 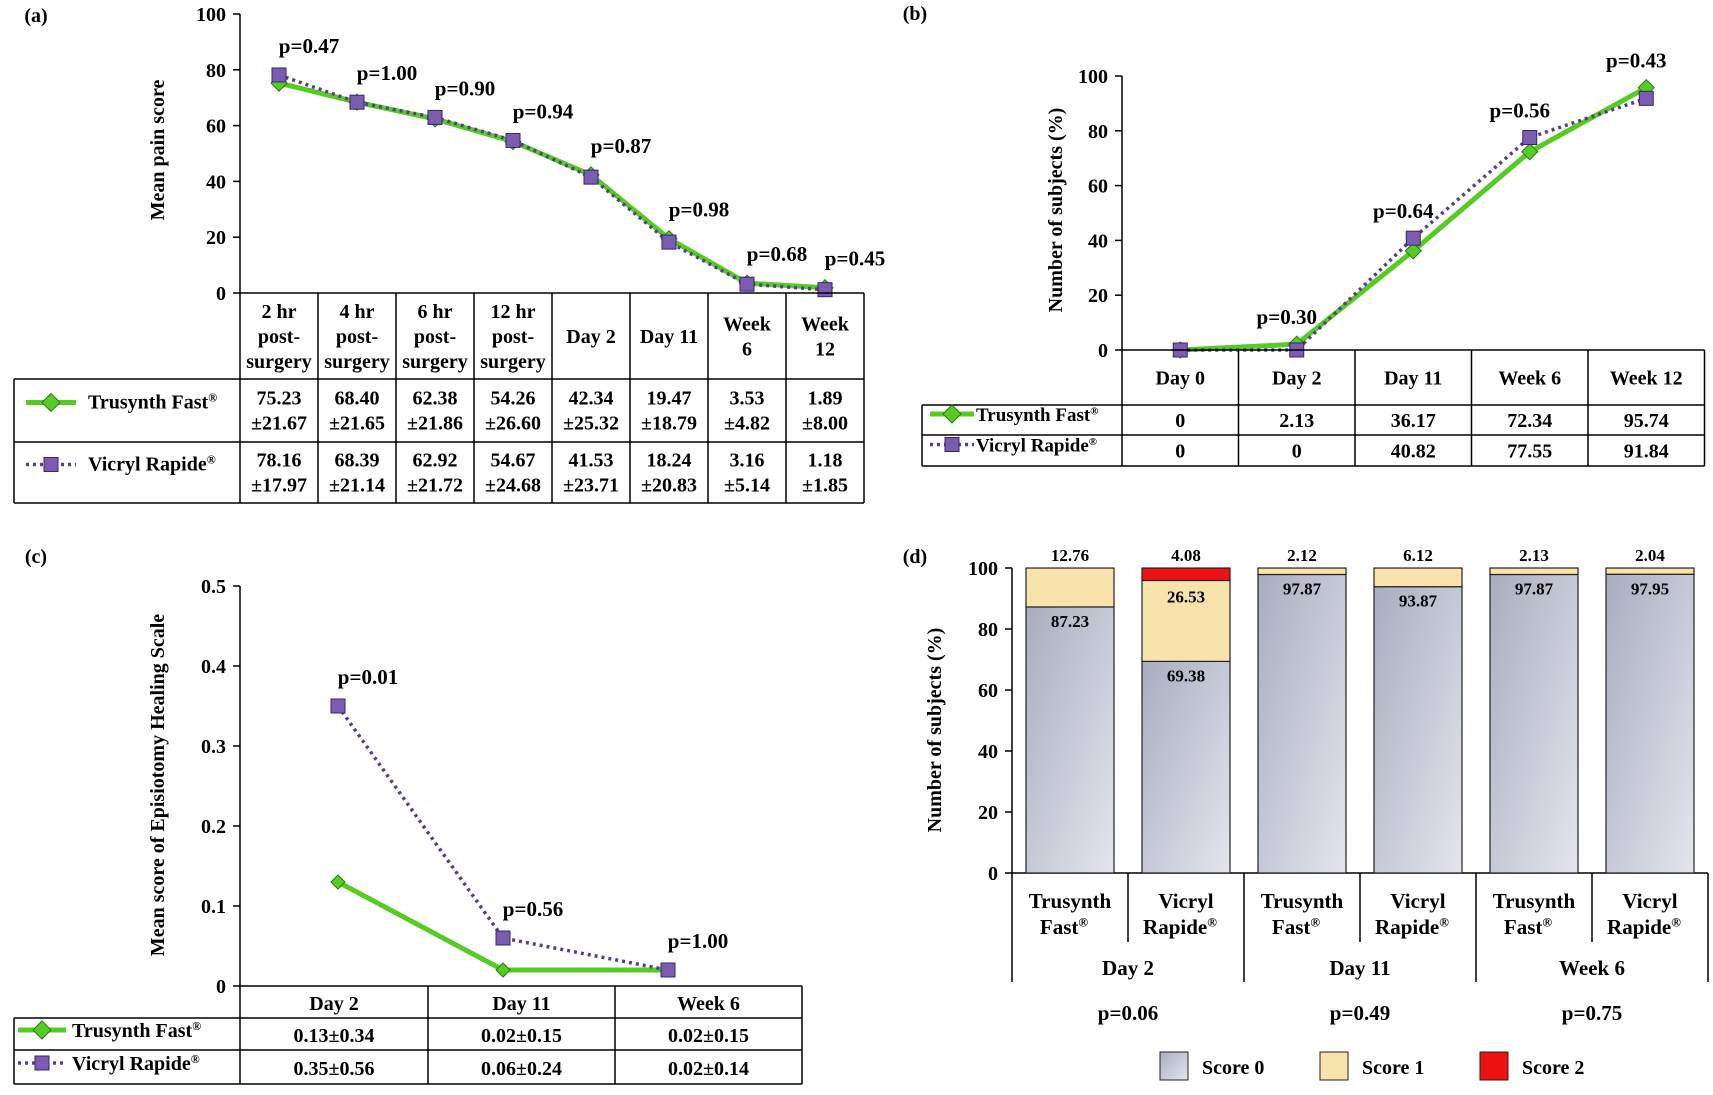 I want to click on table-cell: 78.16, so click(x=279, y=461).